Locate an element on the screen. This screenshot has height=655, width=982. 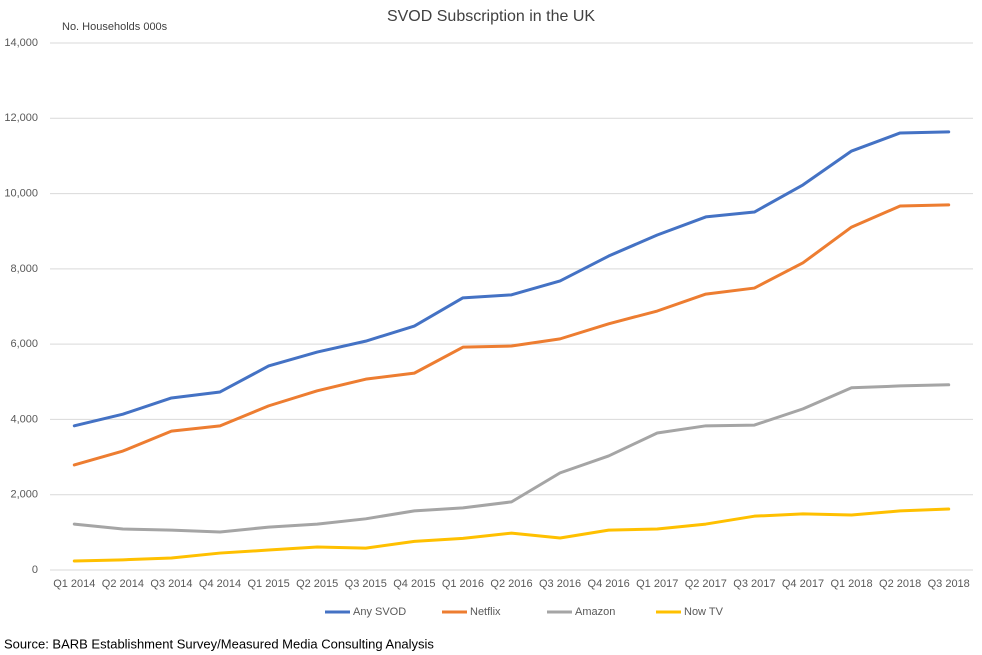
x-tick-label: Q3 2018 is located at coordinates (949, 584).